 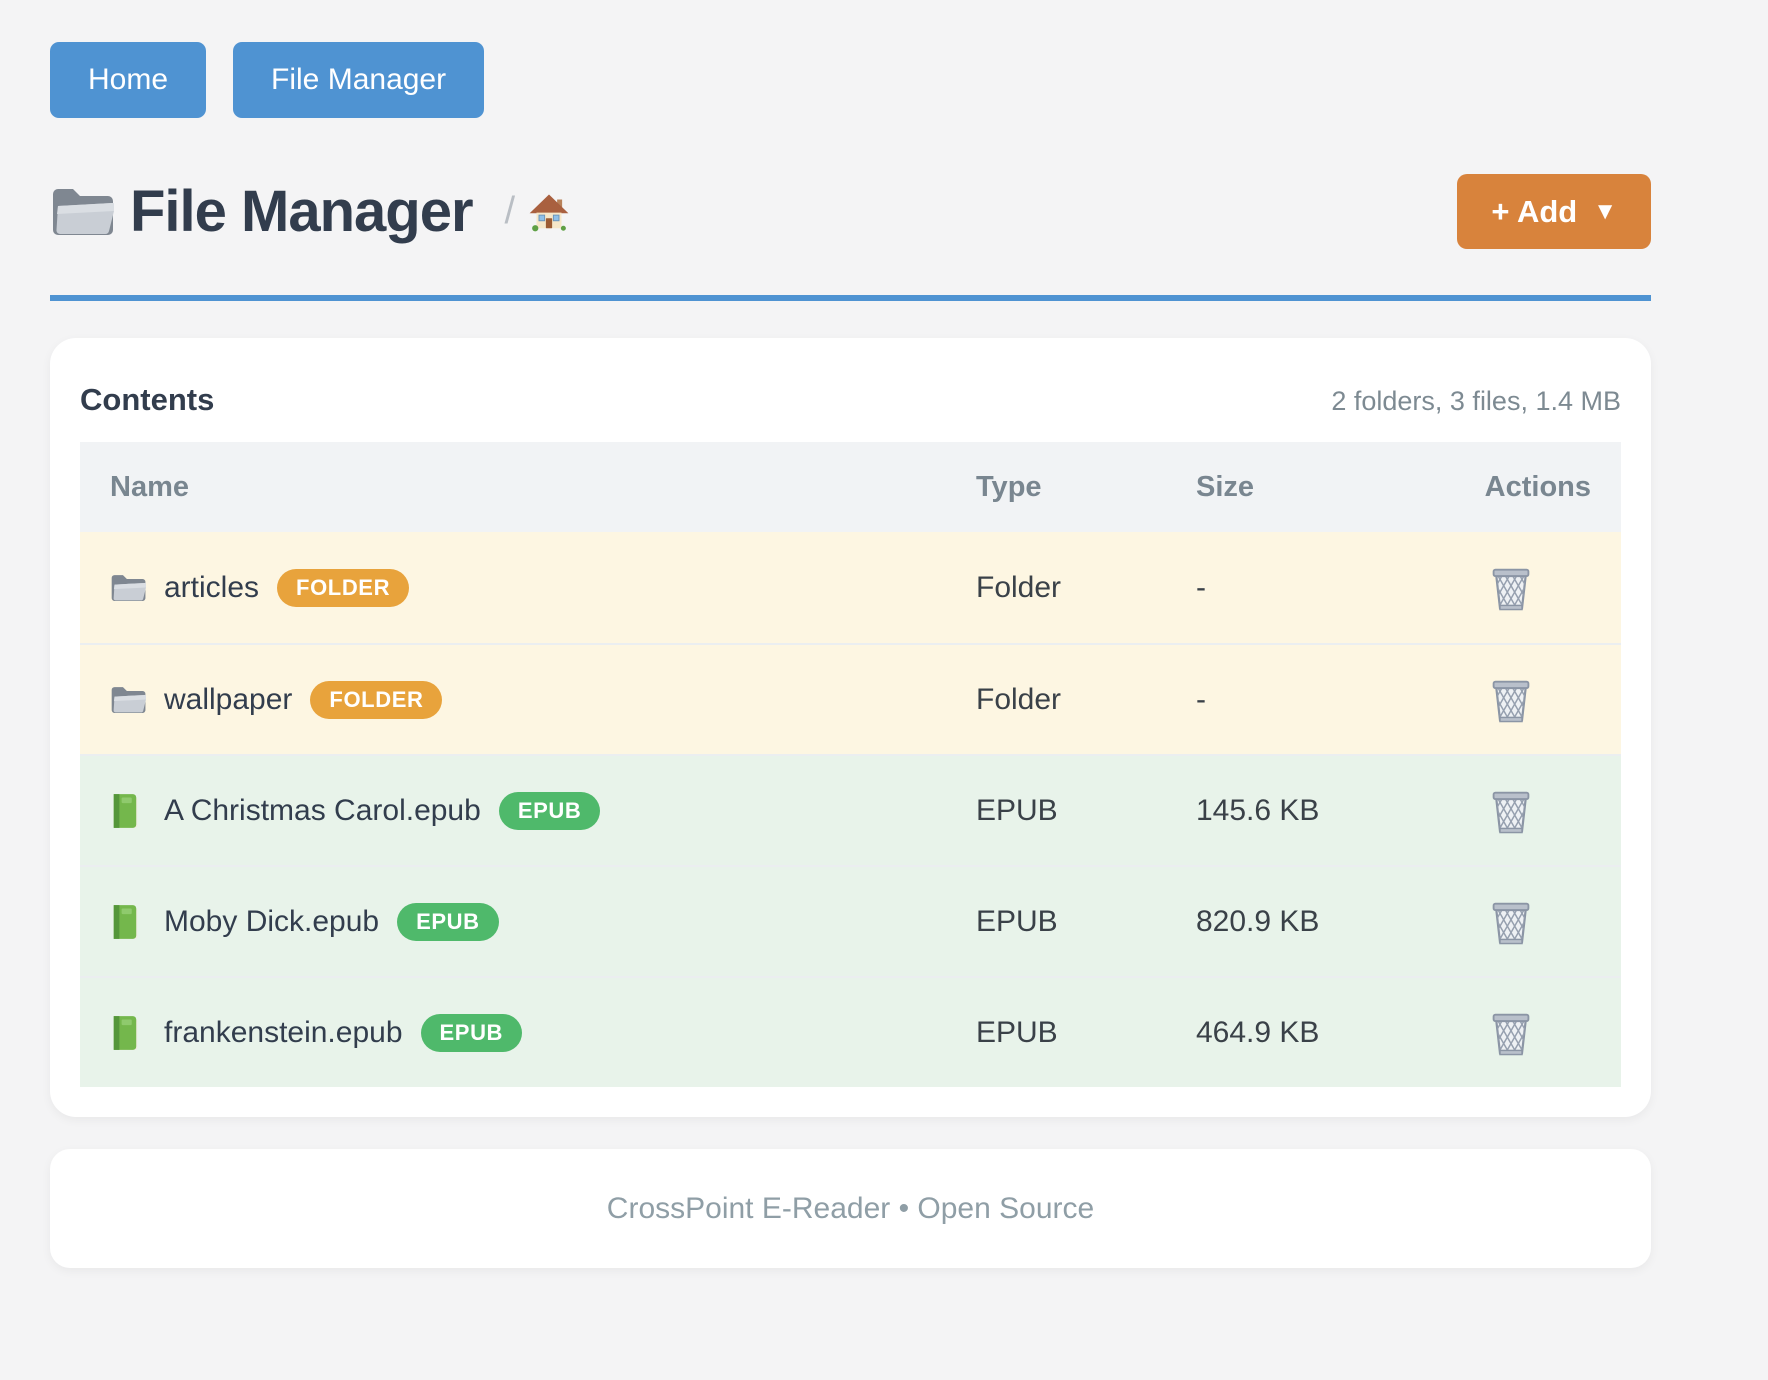 I want to click on table-header-row: Name Type Size Actions, so click(x=850, y=487).